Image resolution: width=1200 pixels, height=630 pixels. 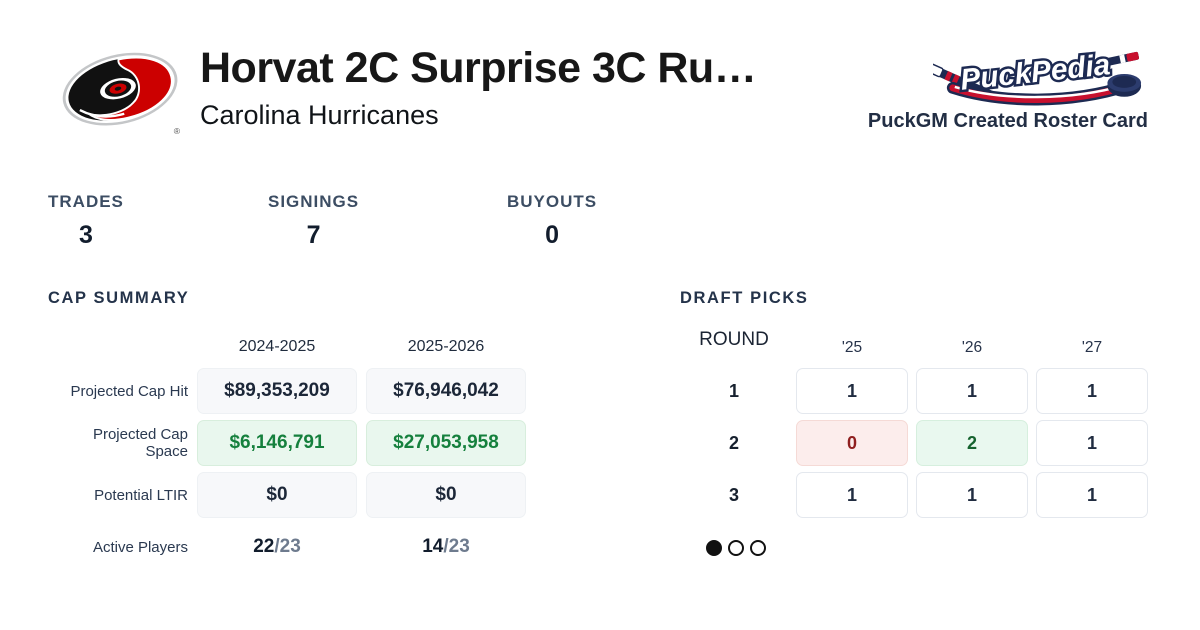 What do you see at coordinates (552, 235) in the screenshot?
I see `stat-value: 0` at bounding box center [552, 235].